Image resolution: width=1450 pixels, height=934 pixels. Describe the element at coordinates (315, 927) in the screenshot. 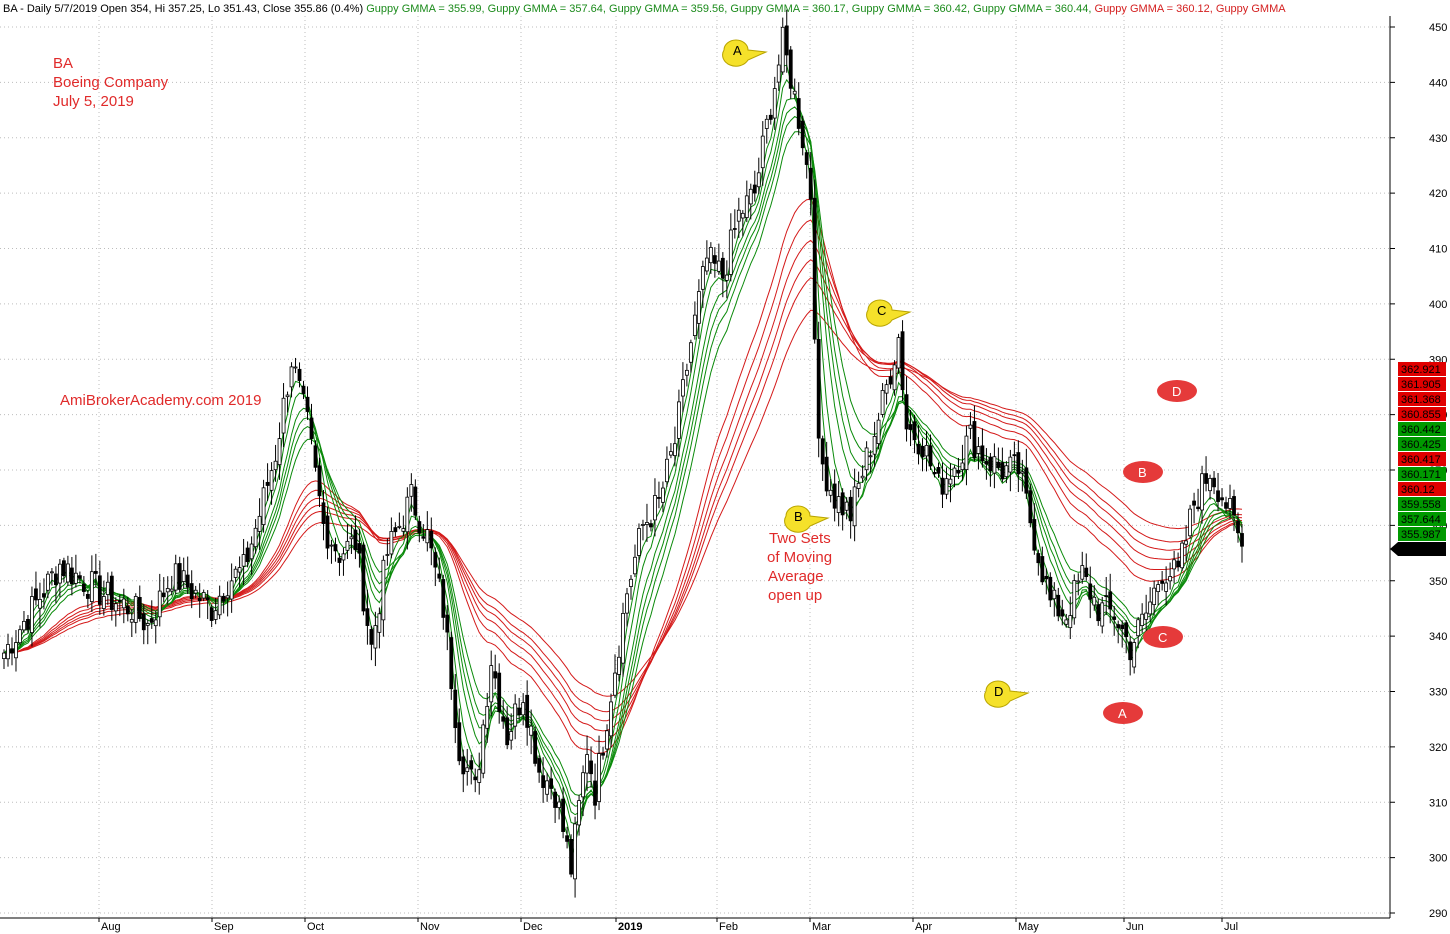

I see `x-tick-label: Oct` at that location.